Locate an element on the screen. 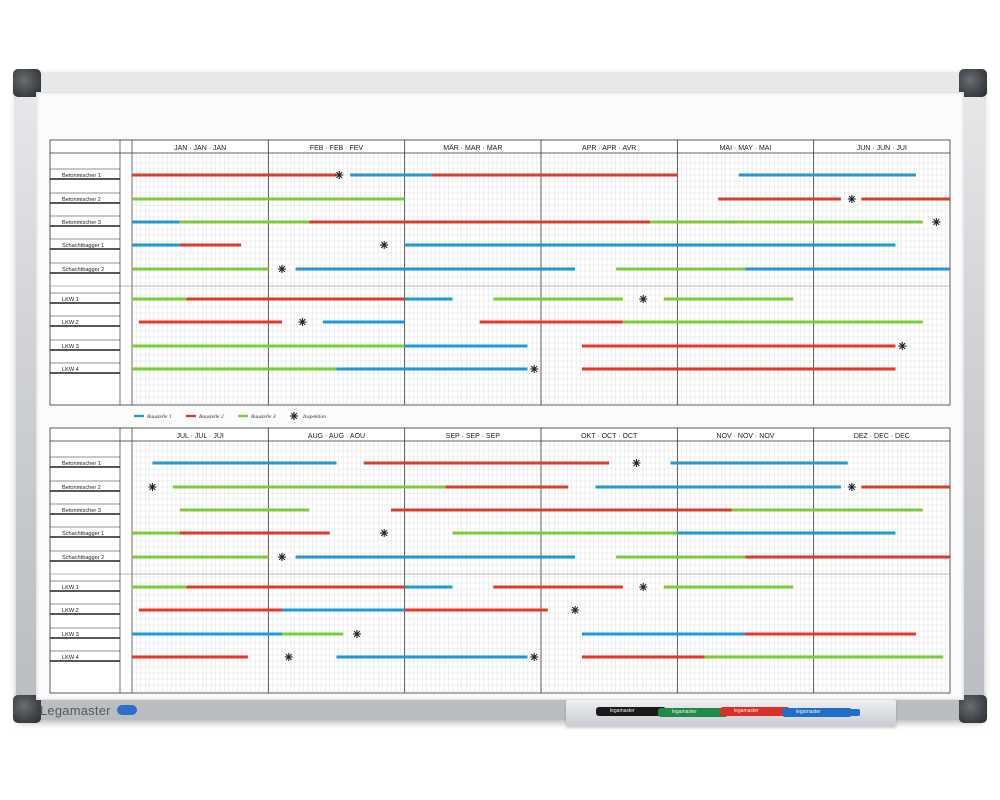  month-header: FEB · FEB · FEV is located at coordinates (337, 148).